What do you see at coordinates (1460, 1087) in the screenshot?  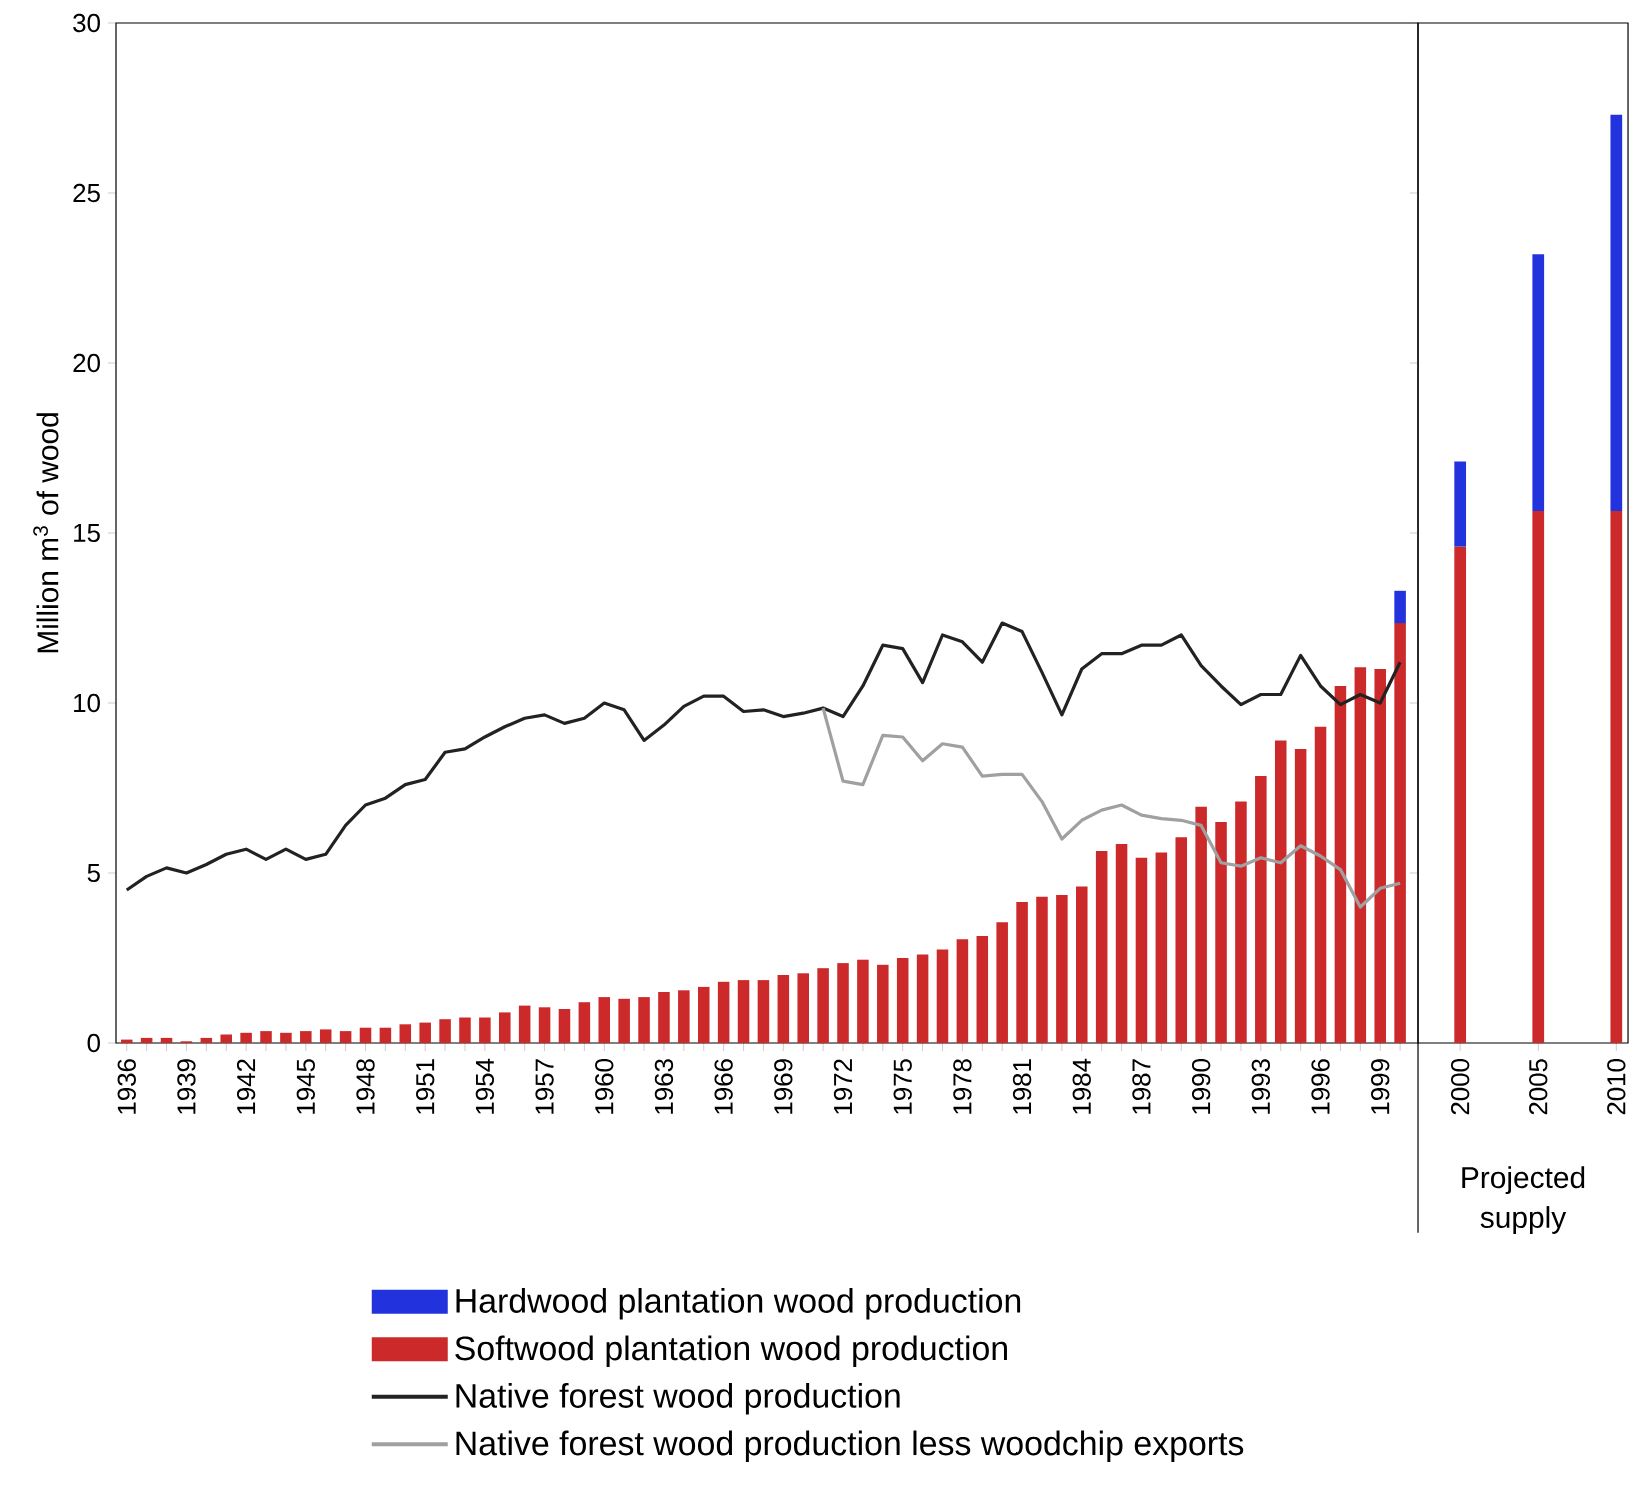 I see `x-tick-label: 2000` at bounding box center [1460, 1087].